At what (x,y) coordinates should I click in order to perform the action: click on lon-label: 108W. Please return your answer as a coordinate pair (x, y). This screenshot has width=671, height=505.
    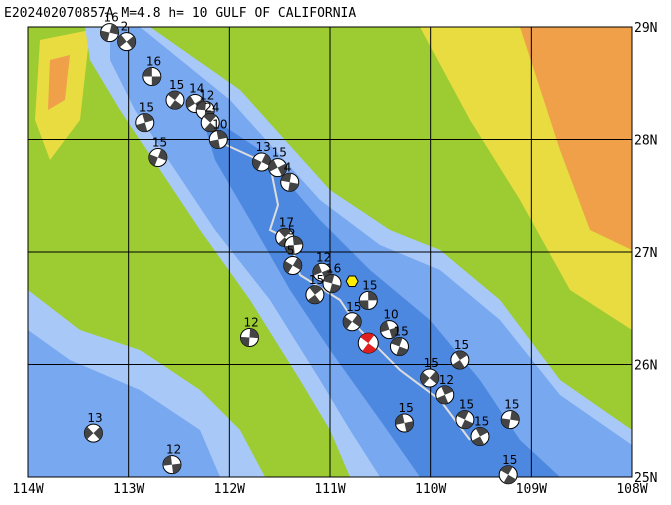
    Looking at the image, I should click on (631, 489).